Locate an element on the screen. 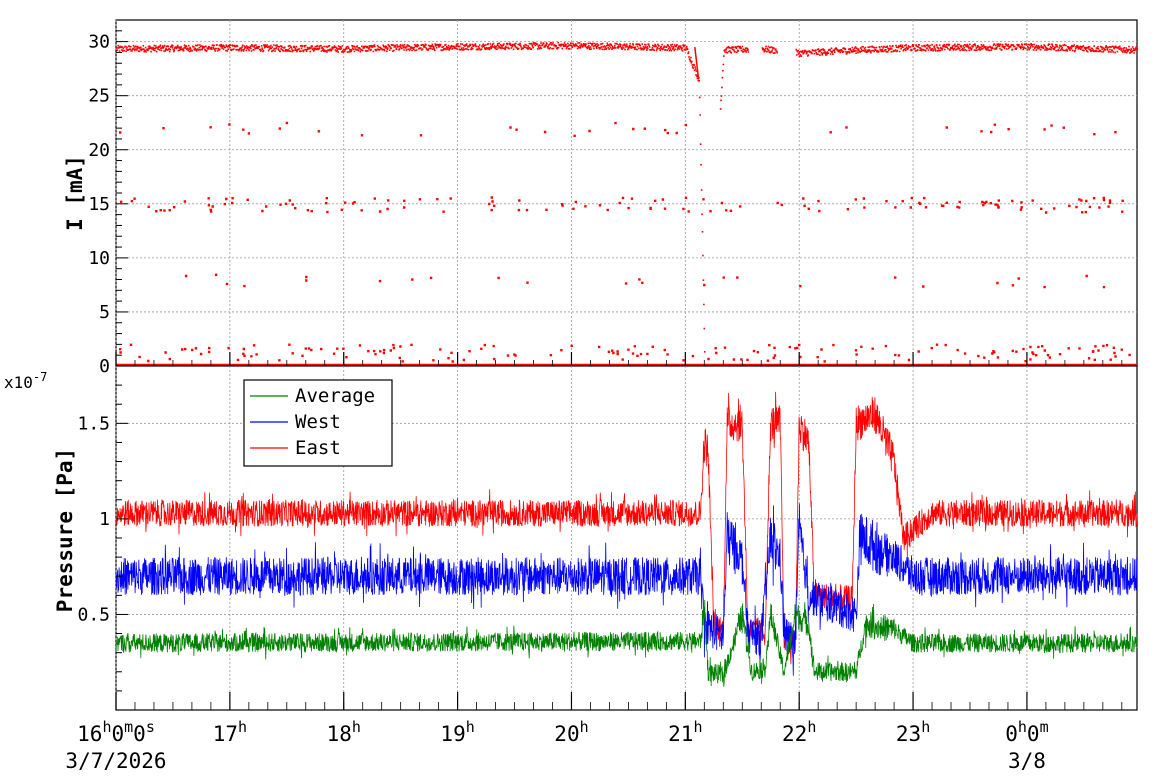  pressure-legend: Average West East is located at coordinates (318, 423).